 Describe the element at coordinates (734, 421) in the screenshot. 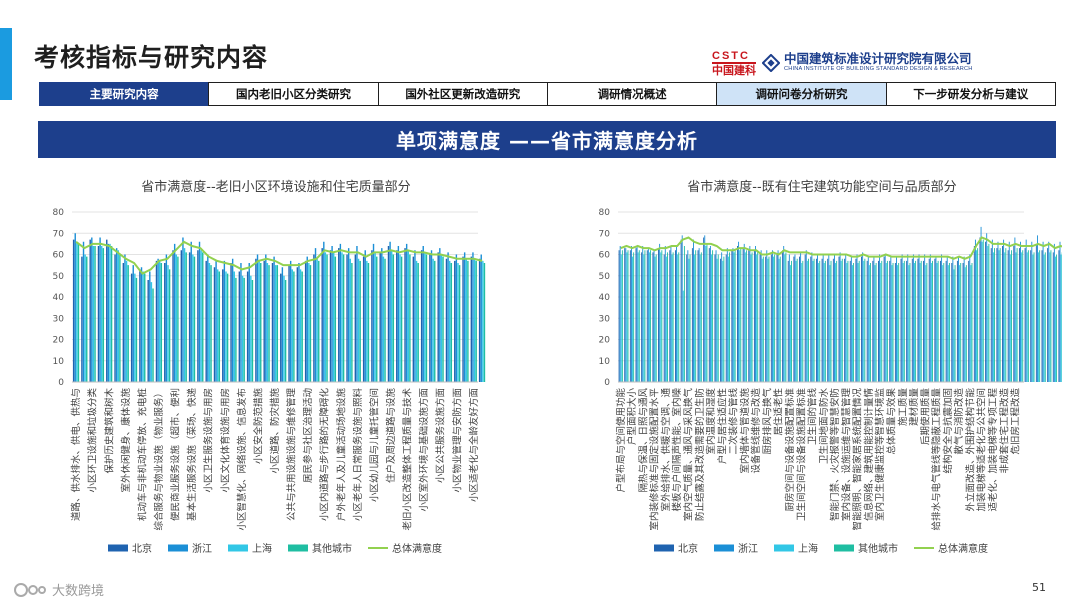

I see `x-tick-label: 二次装修与管线` at that location.